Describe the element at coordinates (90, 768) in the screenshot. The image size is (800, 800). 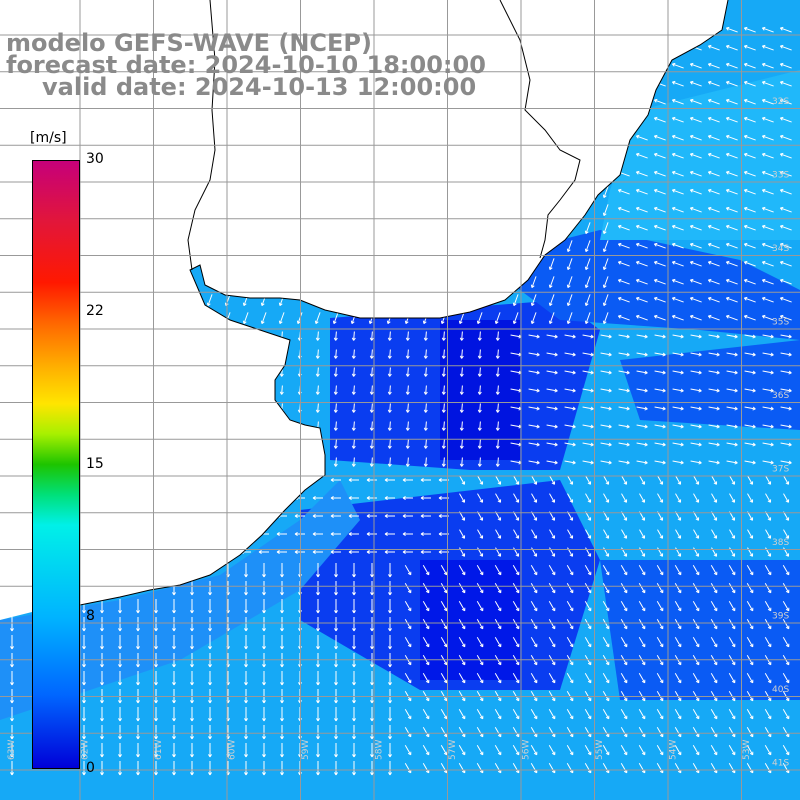
I see `colorbar-tick-0: 0` at that location.